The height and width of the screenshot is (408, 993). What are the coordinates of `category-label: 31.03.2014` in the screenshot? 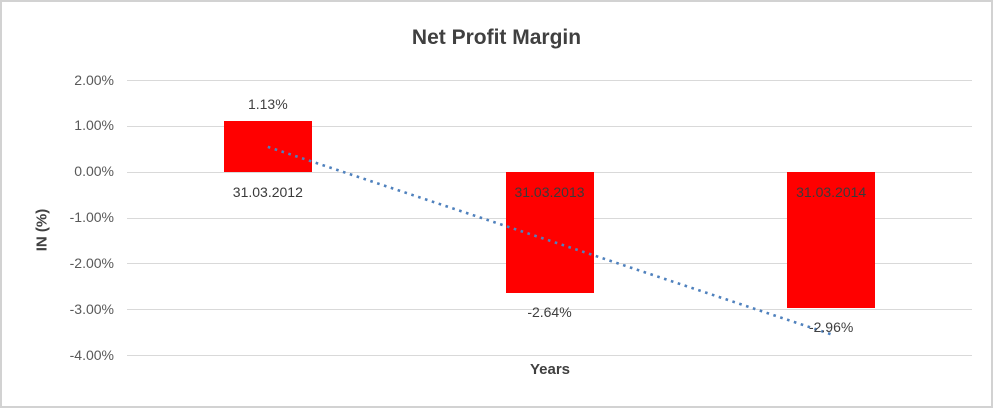 It's located at (831, 192).